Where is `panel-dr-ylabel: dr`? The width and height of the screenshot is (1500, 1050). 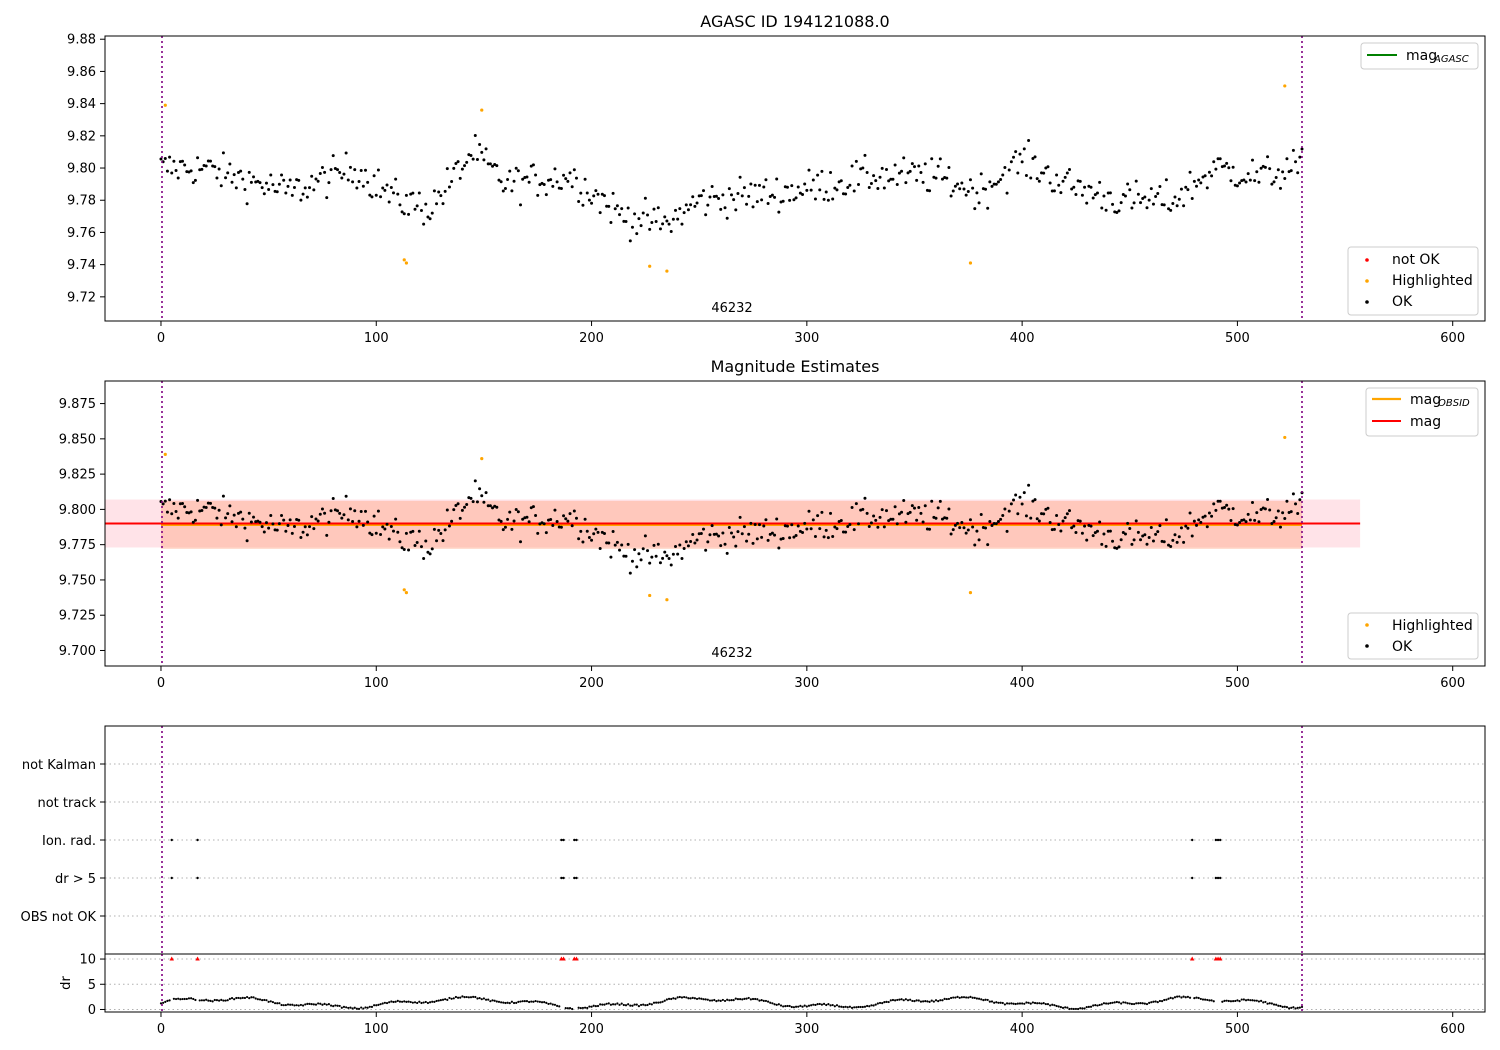 panel-dr-ylabel: dr is located at coordinates (66, 983).